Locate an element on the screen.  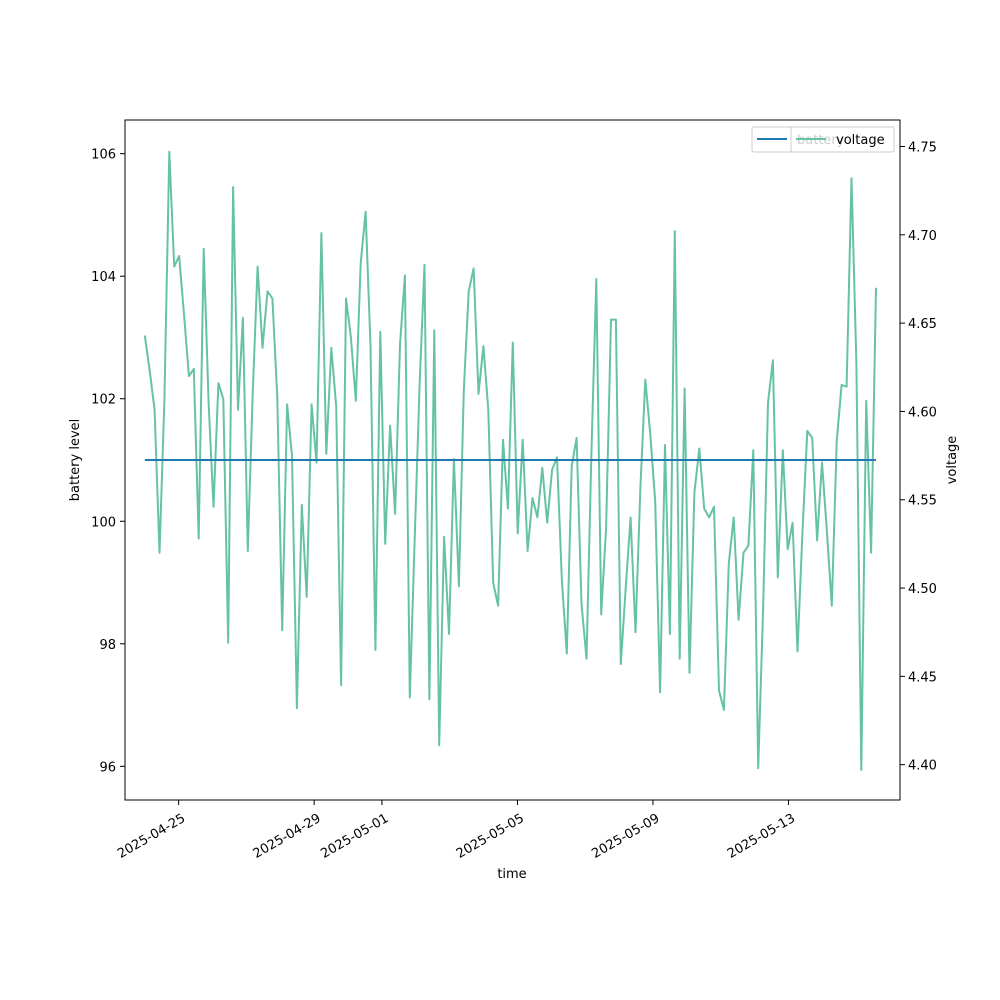
y-tick-label: 100 is located at coordinates (103, 522).